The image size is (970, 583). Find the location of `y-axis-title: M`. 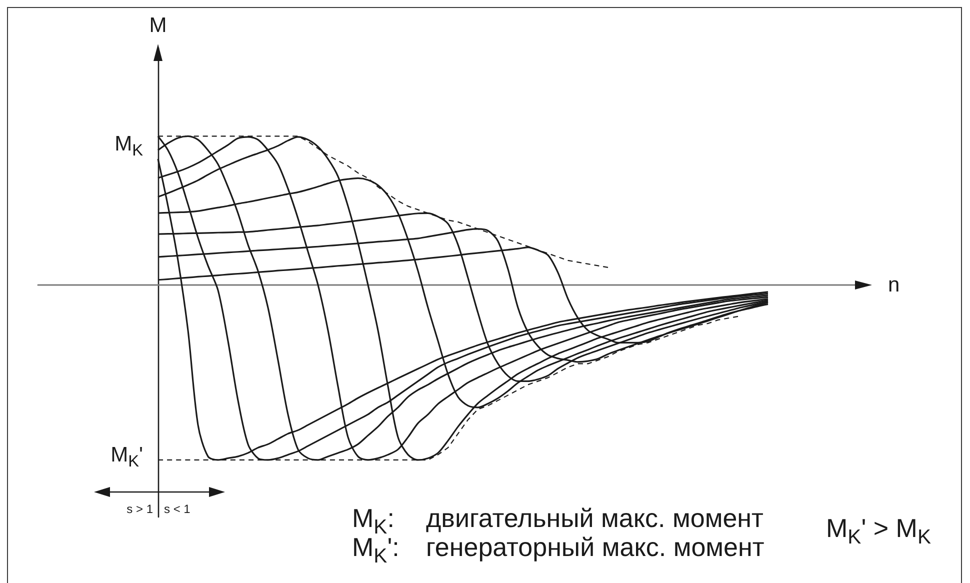

y-axis-title: M is located at coordinates (158, 25).